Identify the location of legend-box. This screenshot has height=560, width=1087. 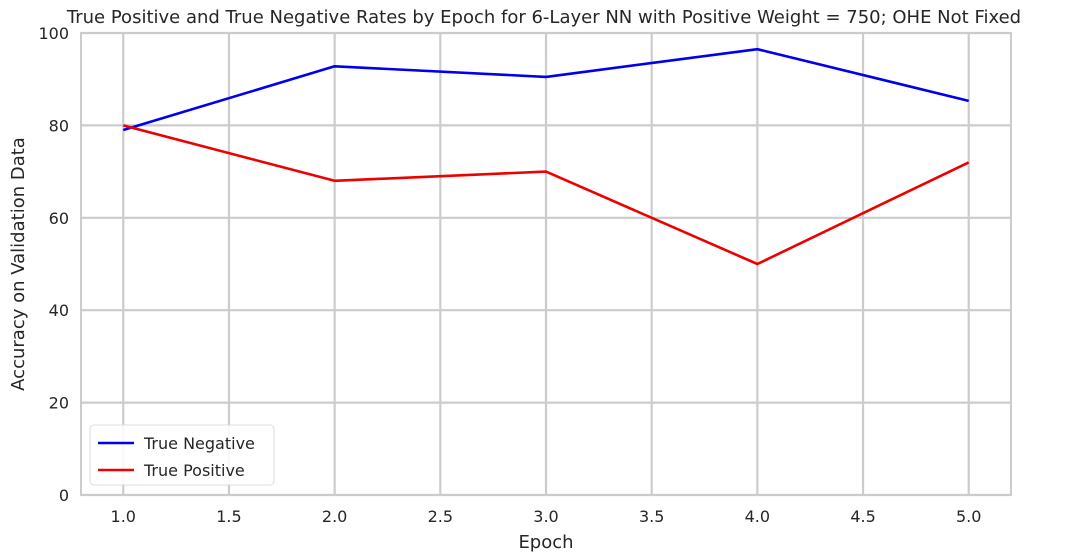
(182, 455).